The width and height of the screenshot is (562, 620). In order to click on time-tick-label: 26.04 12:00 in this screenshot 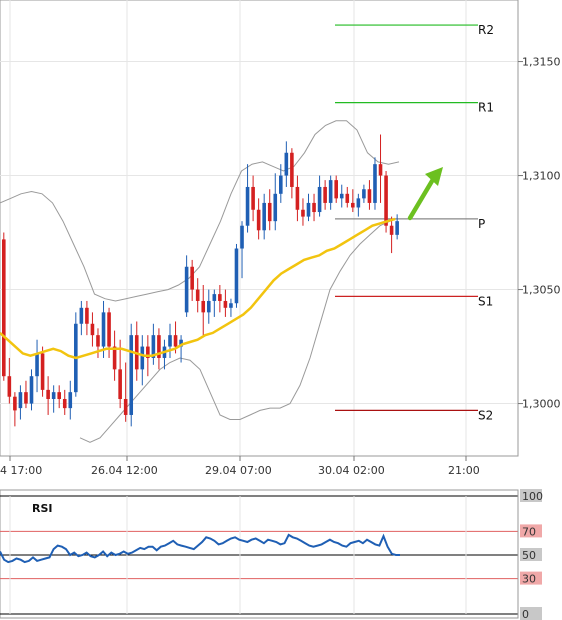, I will do `click(124, 470)`.